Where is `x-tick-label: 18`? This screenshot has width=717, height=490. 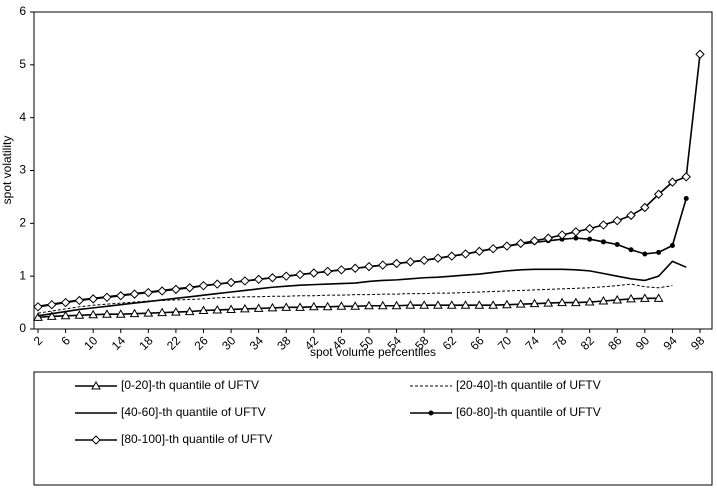
x-tick-label: 18 is located at coordinates (146, 343).